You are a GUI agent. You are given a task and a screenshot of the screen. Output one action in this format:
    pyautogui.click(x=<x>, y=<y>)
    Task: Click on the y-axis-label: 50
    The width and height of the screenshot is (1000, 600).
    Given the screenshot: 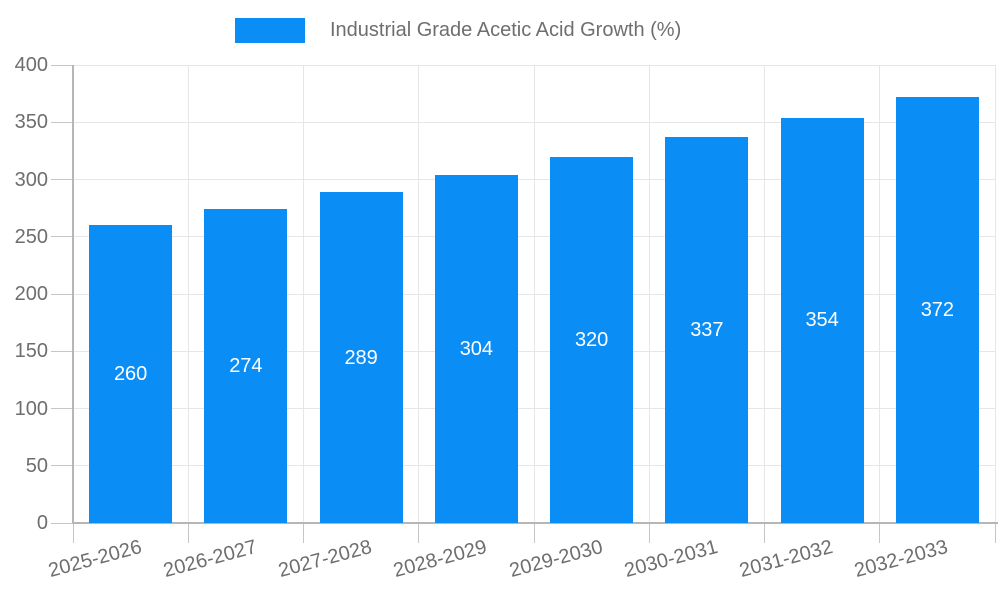 What is the action you would take?
    pyautogui.click(x=36, y=465)
    